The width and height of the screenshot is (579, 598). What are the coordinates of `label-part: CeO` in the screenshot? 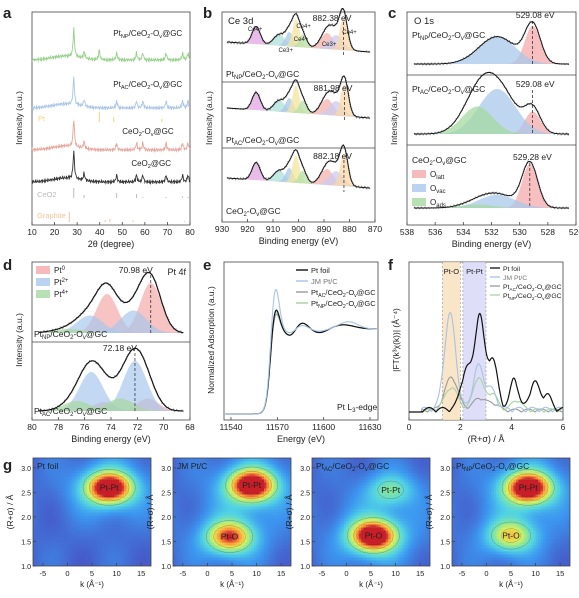 It's located at (130, 131).